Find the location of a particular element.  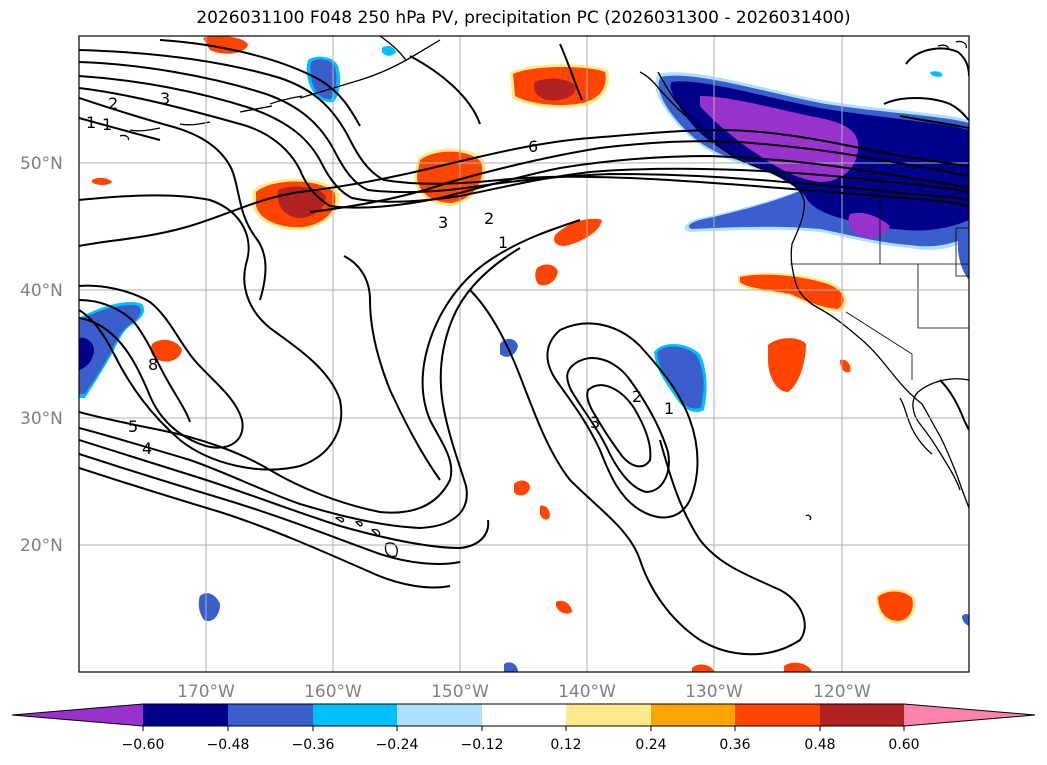

colorbar-tick-label: 0.36 is located at coordinates (734, 745).